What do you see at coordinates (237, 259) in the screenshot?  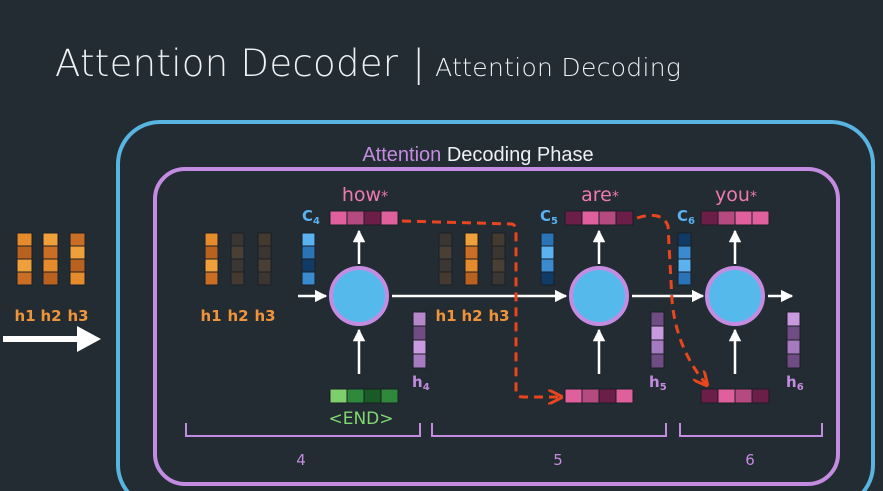 I see `step4-attention-h2-vector` at bounding box center [237, 259].